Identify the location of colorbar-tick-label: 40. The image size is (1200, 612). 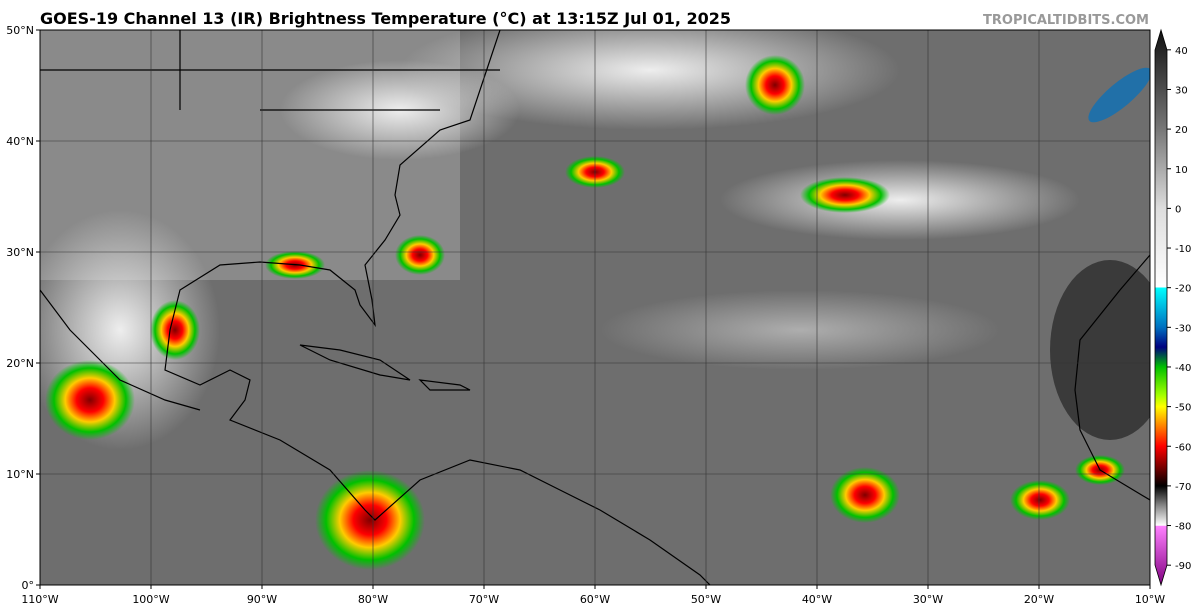
(1181, 51).